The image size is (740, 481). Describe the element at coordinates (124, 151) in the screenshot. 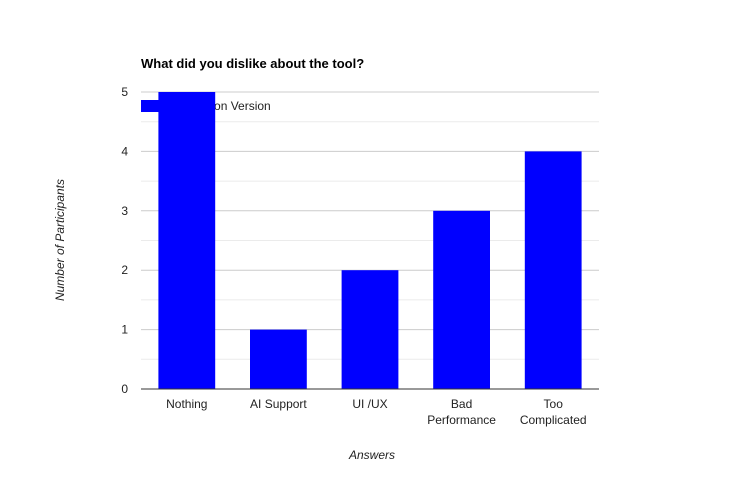

I see `y-tick-label: 4` at that location.